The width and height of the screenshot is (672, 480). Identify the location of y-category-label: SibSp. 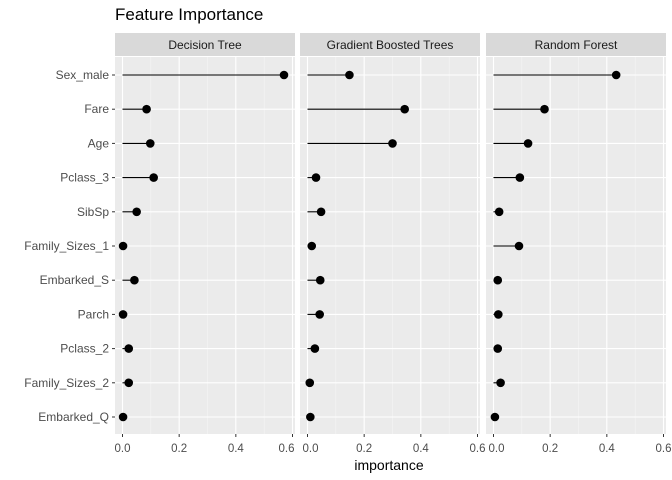
(93, 212).